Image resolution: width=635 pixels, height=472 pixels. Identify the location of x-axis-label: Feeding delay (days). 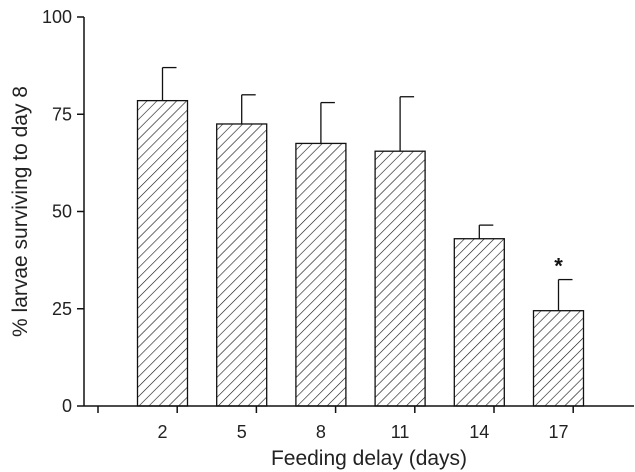
(369, 458).